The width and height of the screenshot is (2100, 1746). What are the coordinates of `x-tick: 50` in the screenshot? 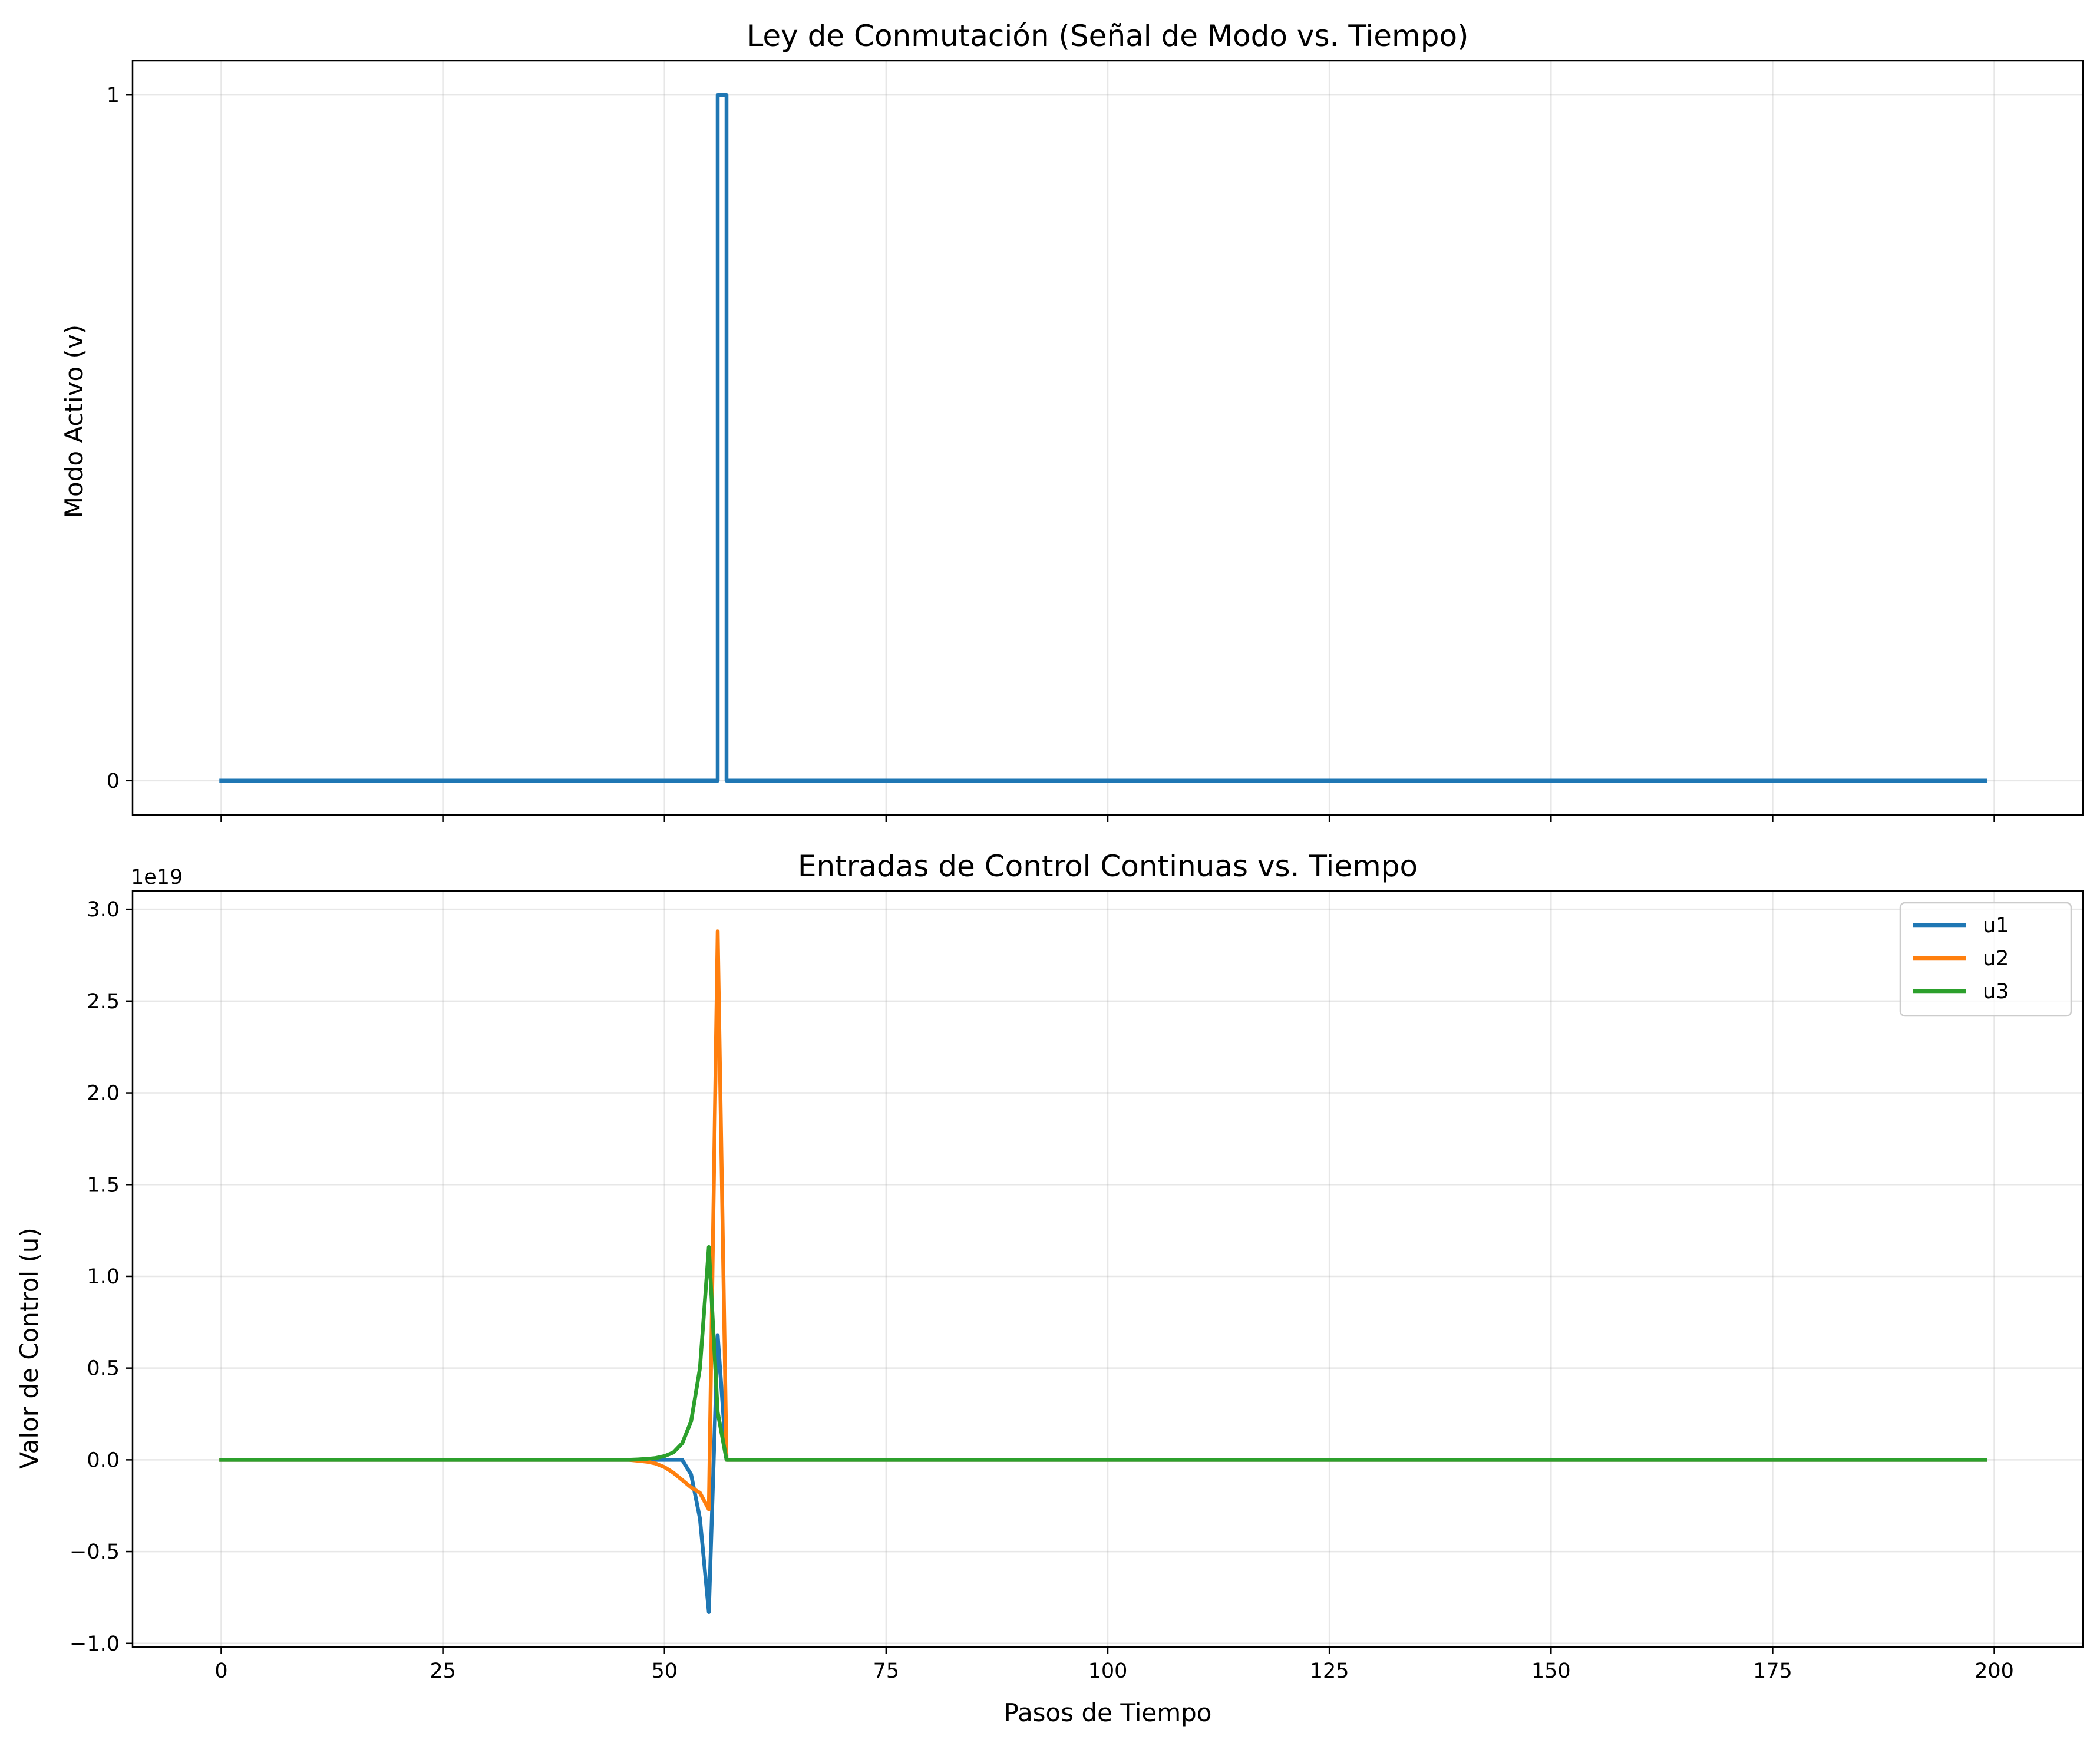 It's located at (664, 1665).